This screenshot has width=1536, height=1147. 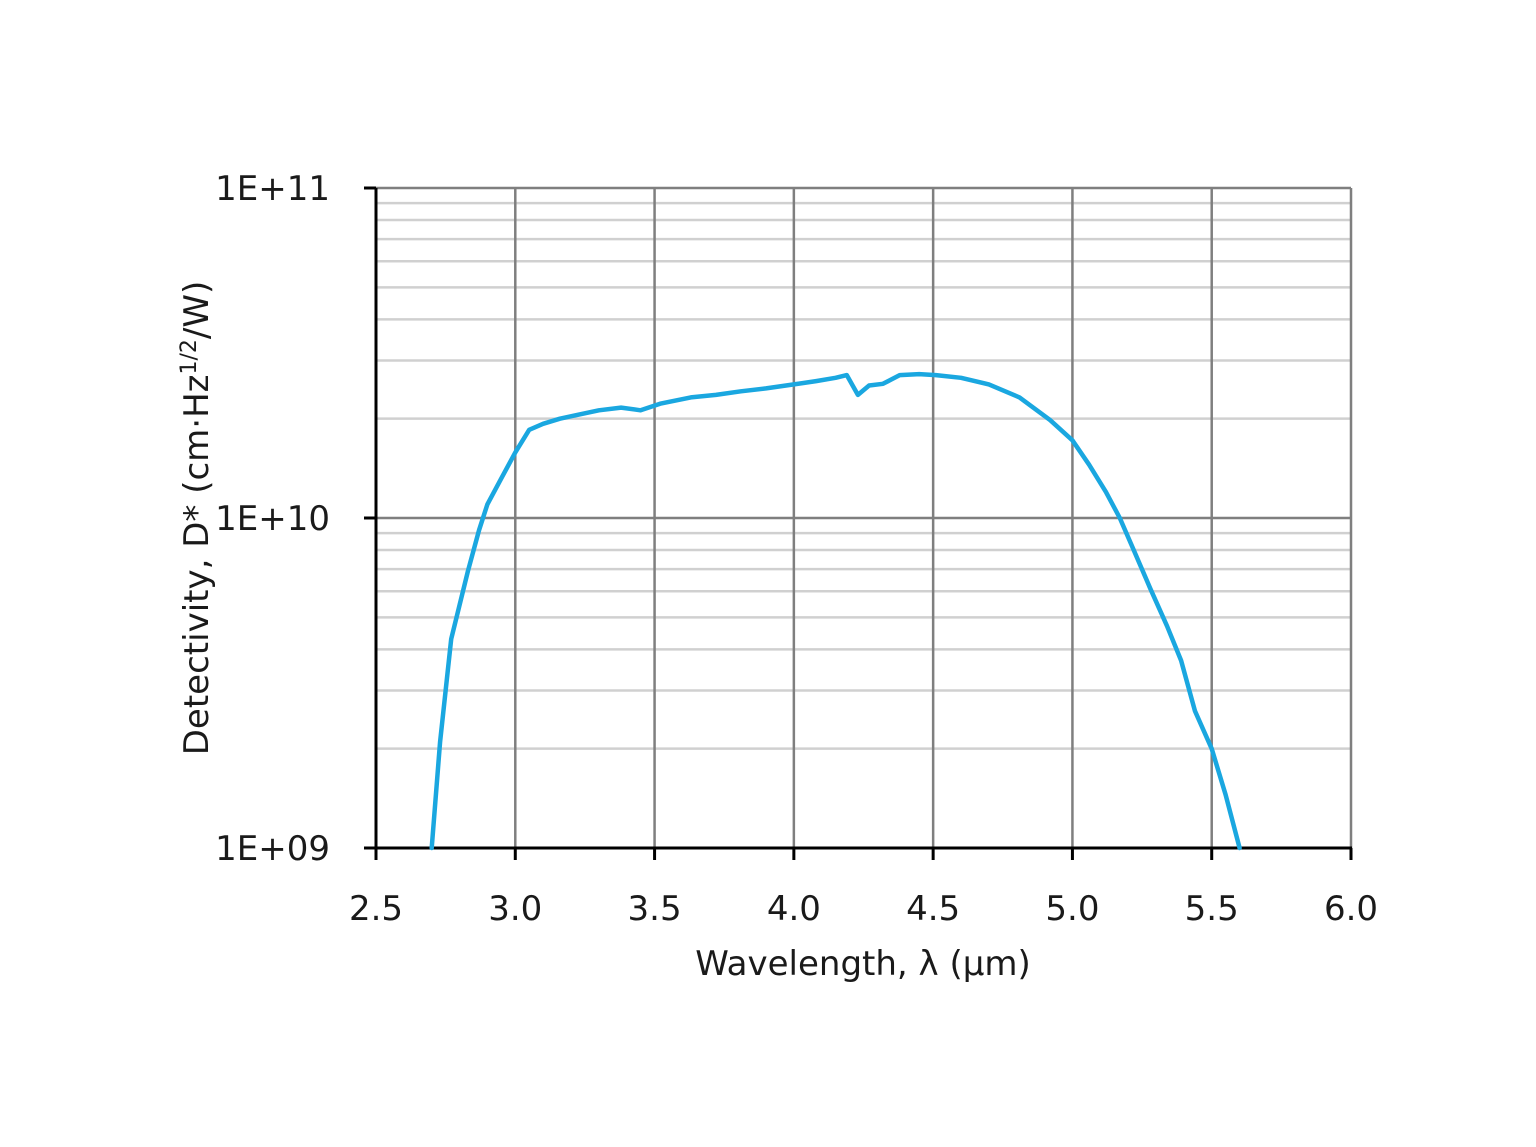 What do you see at coordinates (655, 909) in the screenshot?
I see `x-tick-label: 3.5` at bounding box center [655, 909].